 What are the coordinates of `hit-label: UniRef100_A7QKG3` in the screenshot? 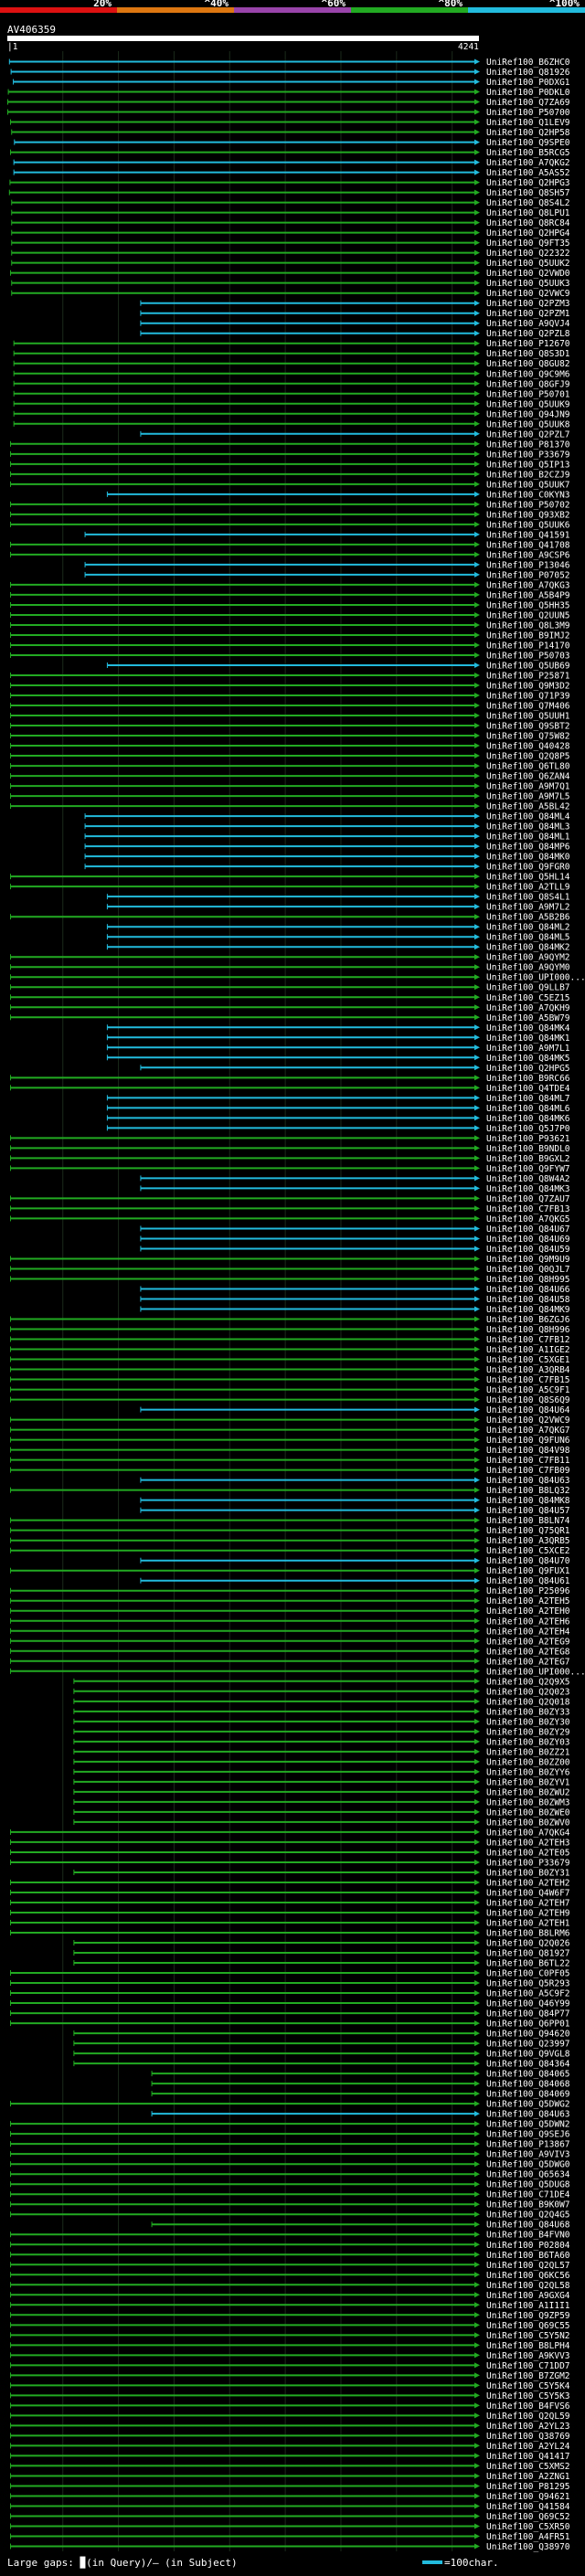 It's located at (528, 585).